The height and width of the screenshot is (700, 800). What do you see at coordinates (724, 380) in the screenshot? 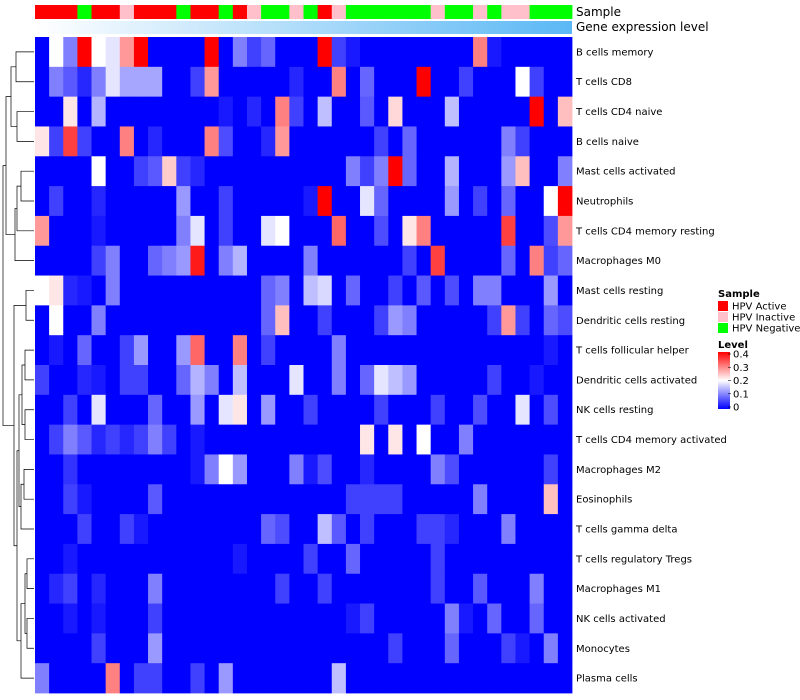
I see `legend-level-colorbar` at bounding box center [724, 380].